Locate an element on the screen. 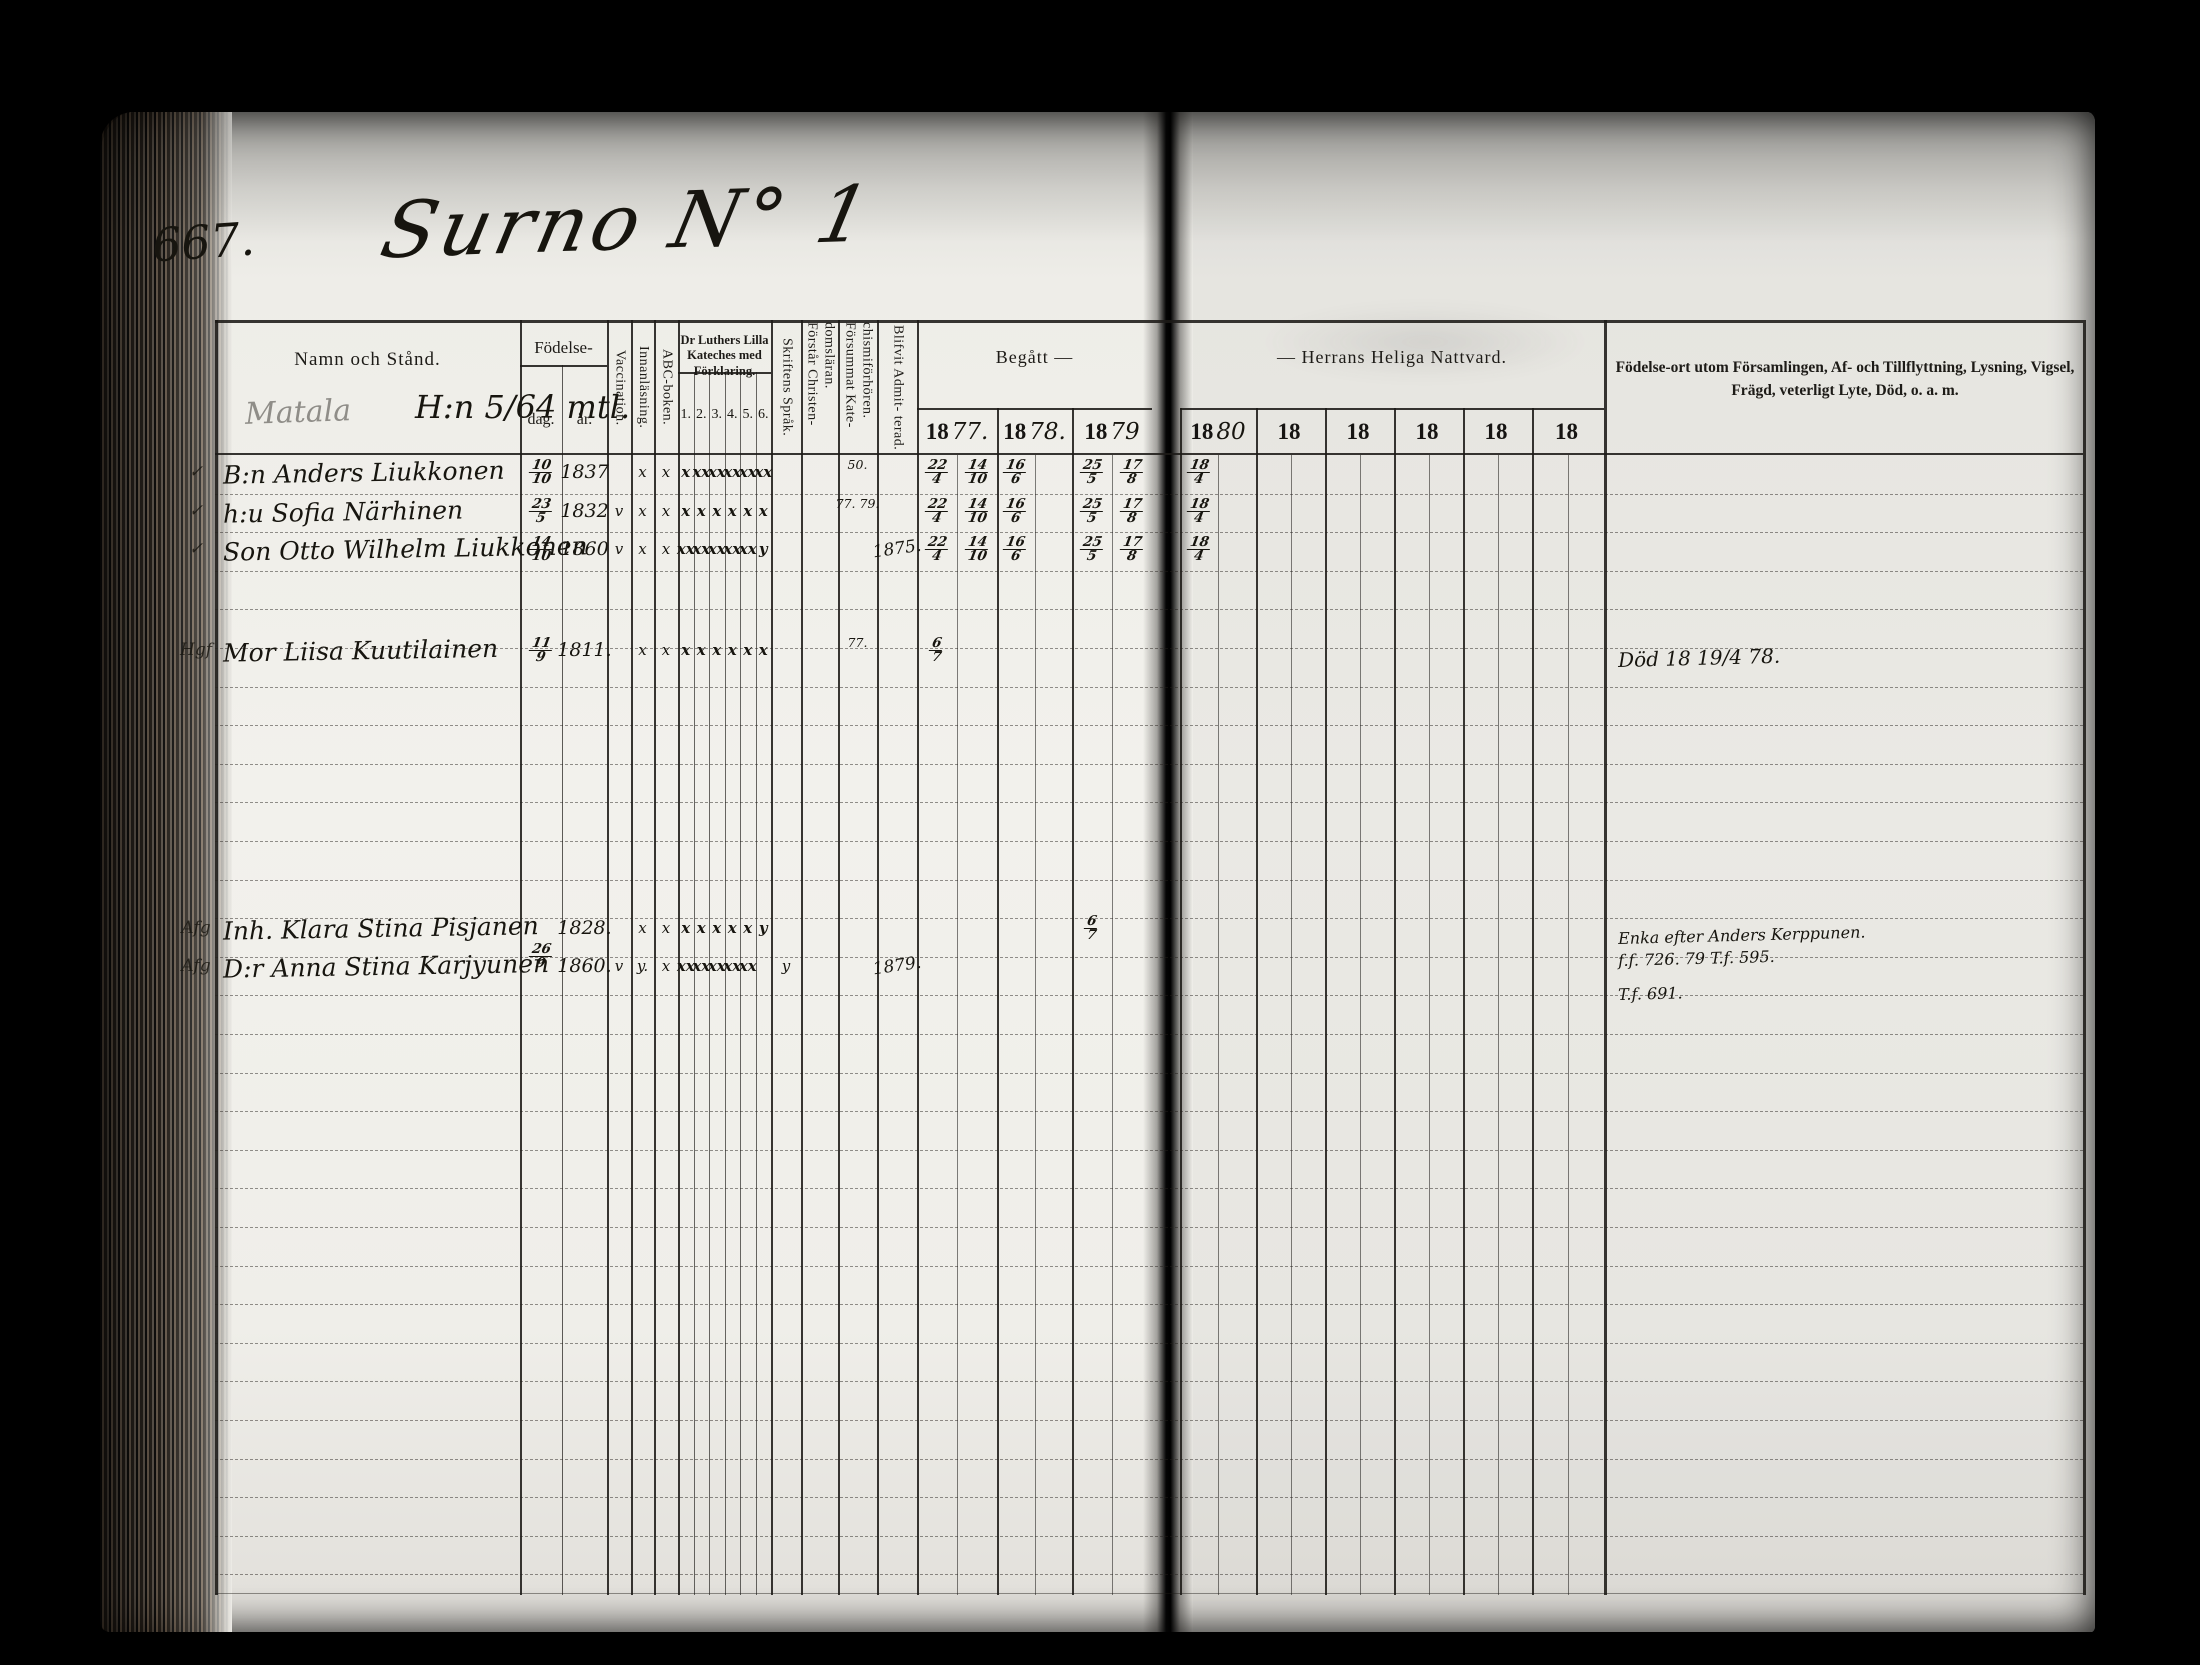 The width and height of the screenshot is (2200, 1665). katekes-col-number: 2. is located at coordinates (701, 414).